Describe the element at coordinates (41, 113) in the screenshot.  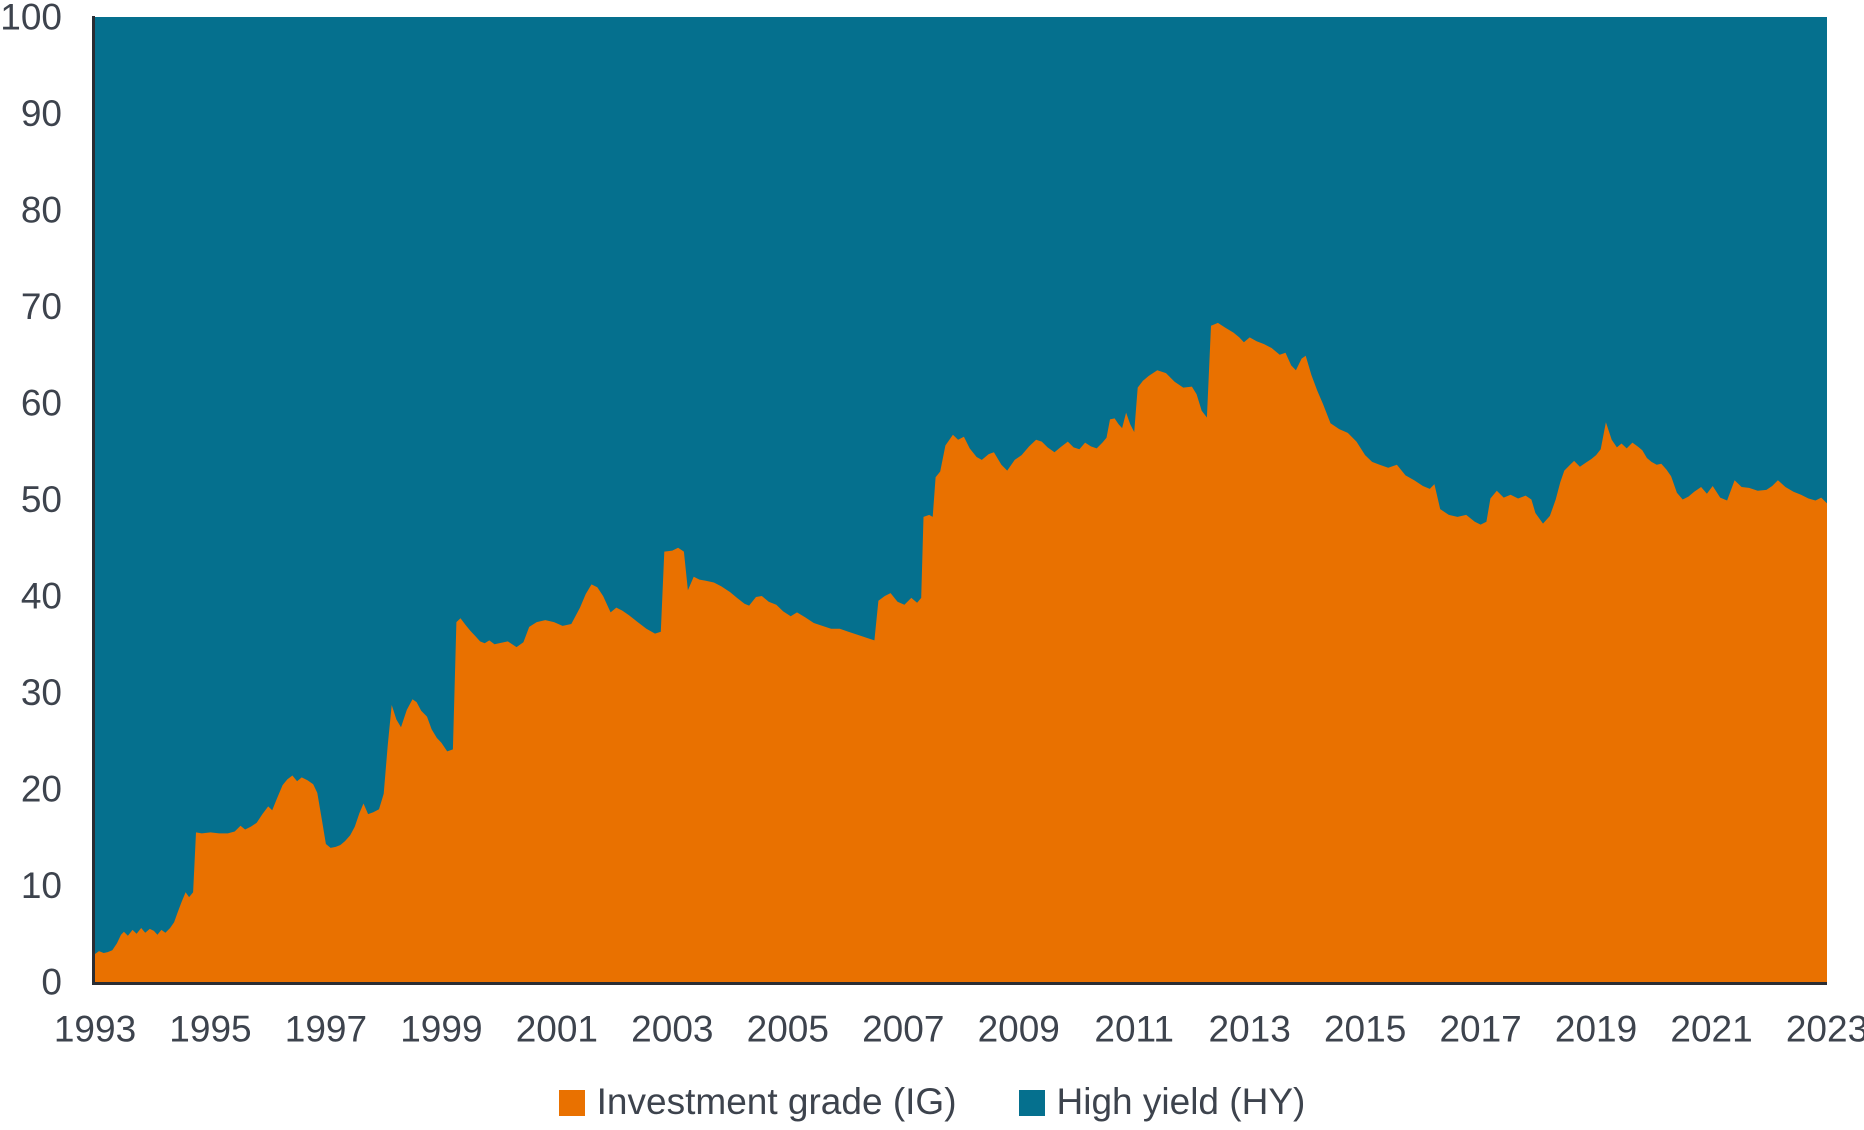
I see `y-axis-tick-label: 90` at that location.